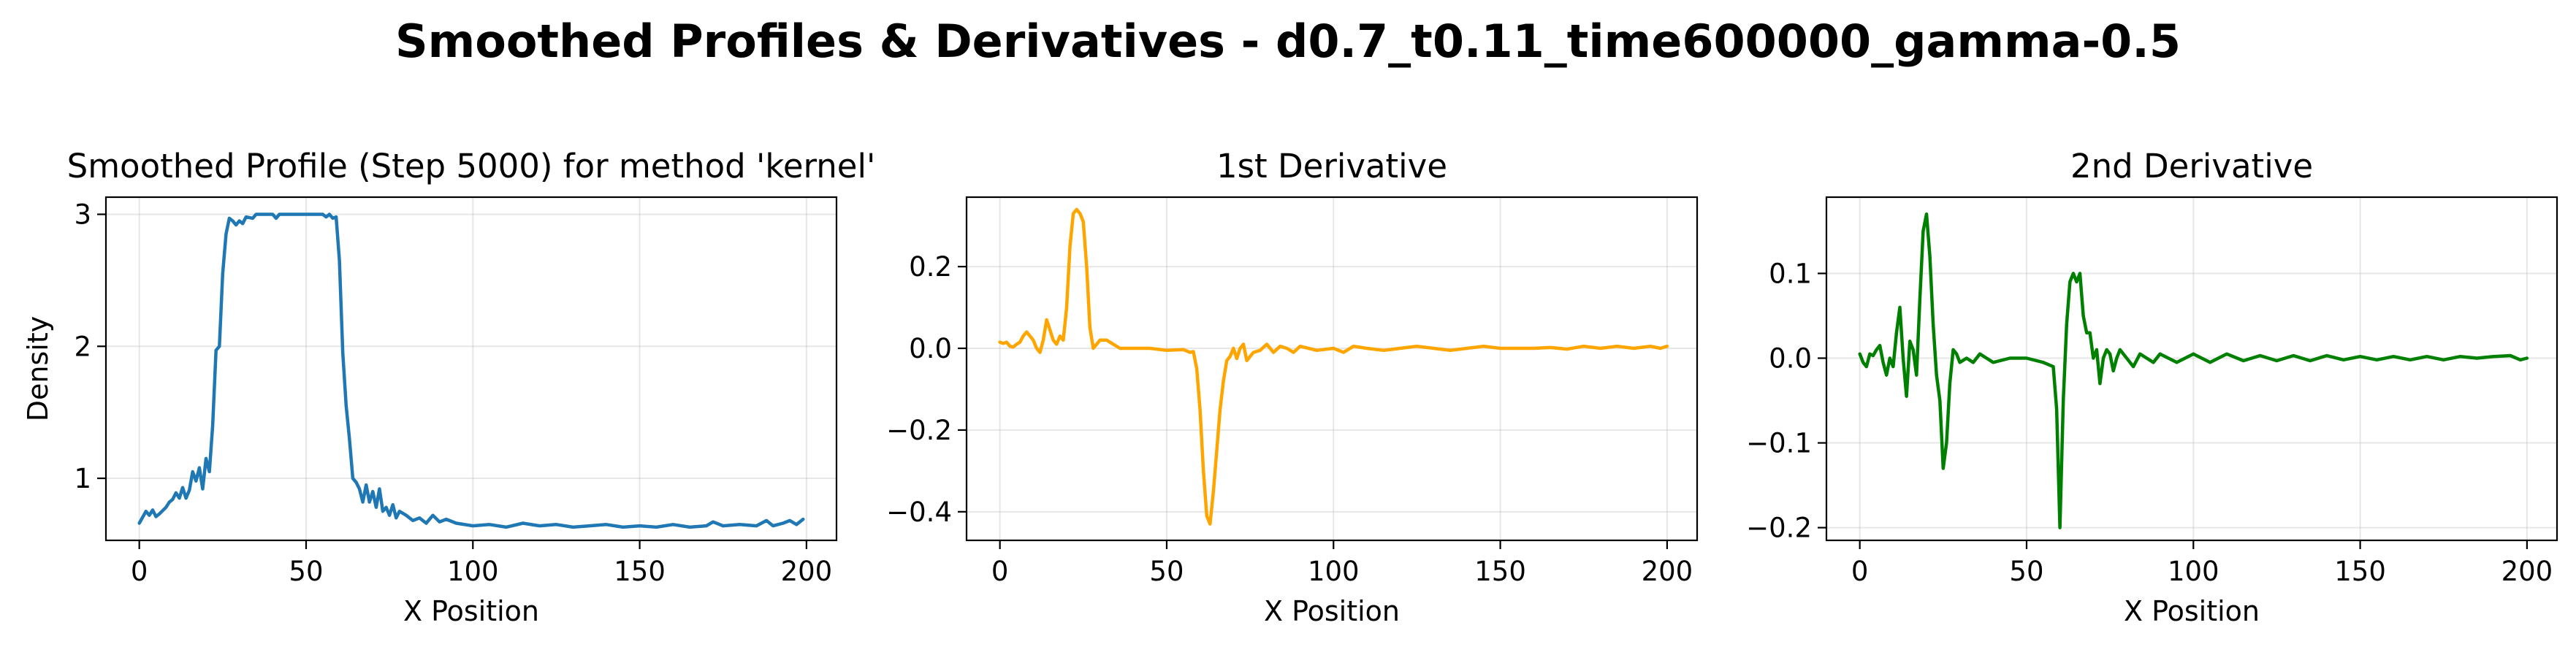 Image resolution: width=2576 pixels, height=655 pixels. Describe the element at coordinates (83, 479) in the screenshot. I see `y-tick-label: 1` at that location.